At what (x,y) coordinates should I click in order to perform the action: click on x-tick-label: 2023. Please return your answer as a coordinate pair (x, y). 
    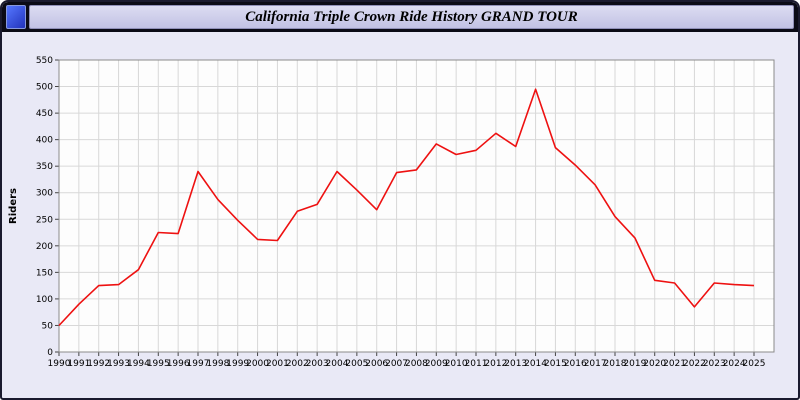
    Looking at the image, I should click on (714, 364).